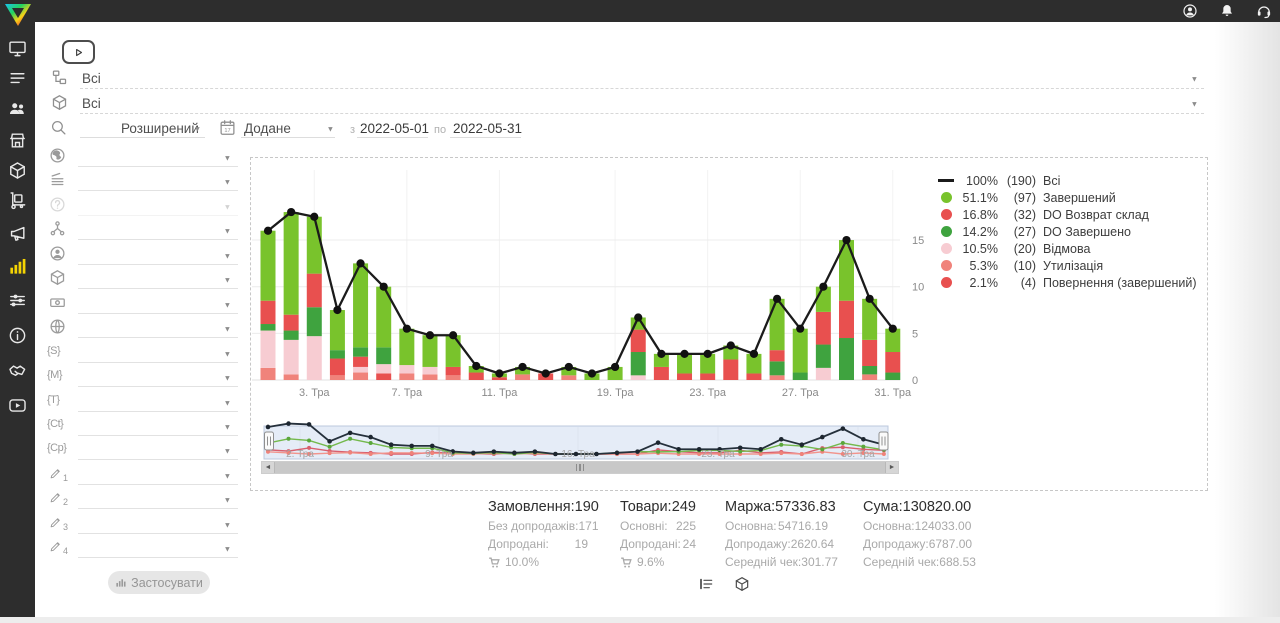  Describe the element at coordinates (1264, 11) in the screenshot. I see `headset-icon` at that location.